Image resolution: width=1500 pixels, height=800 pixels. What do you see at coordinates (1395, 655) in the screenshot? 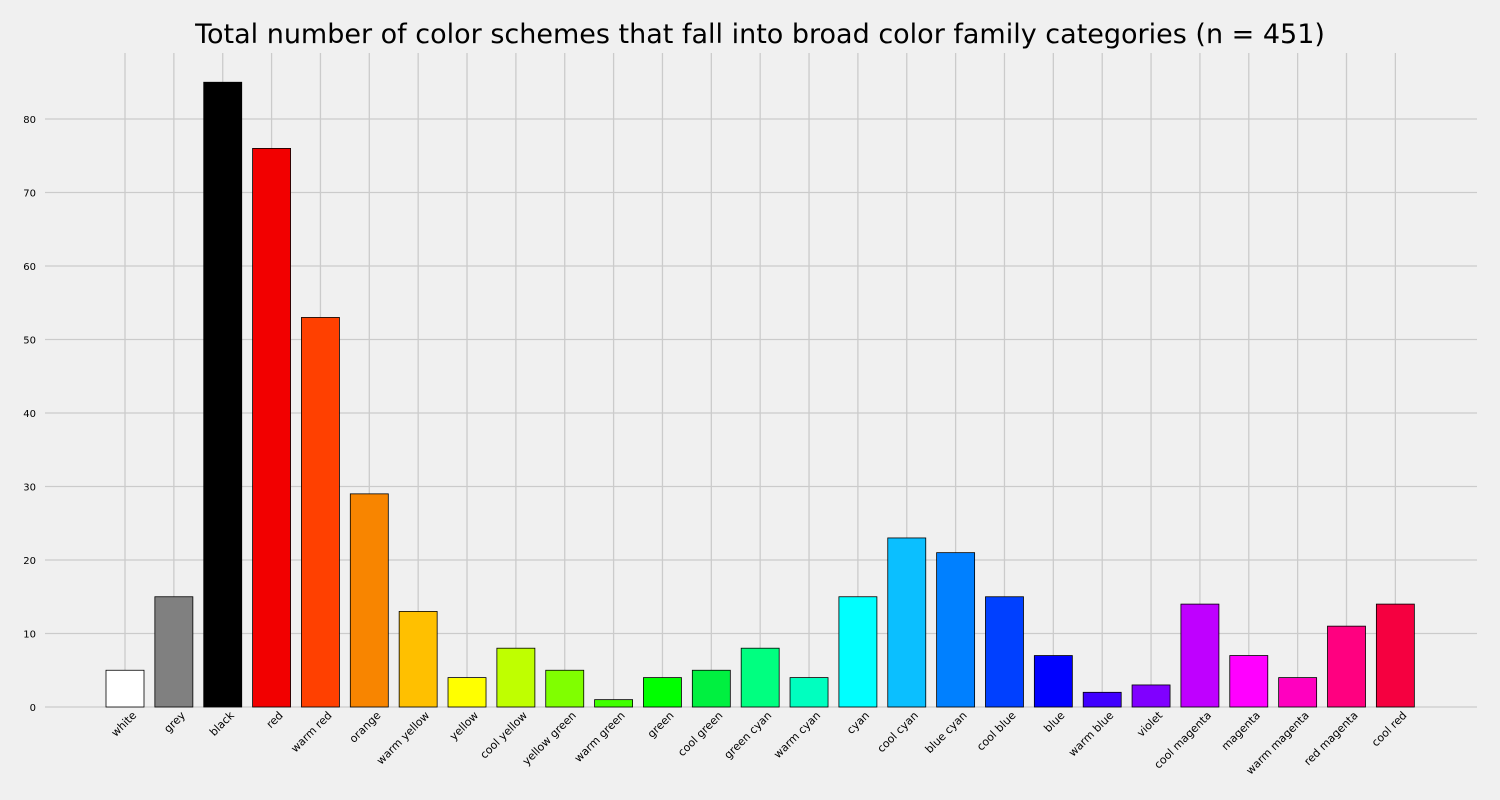
I see `bar-cool-red` at bounding box center [1395, 655].